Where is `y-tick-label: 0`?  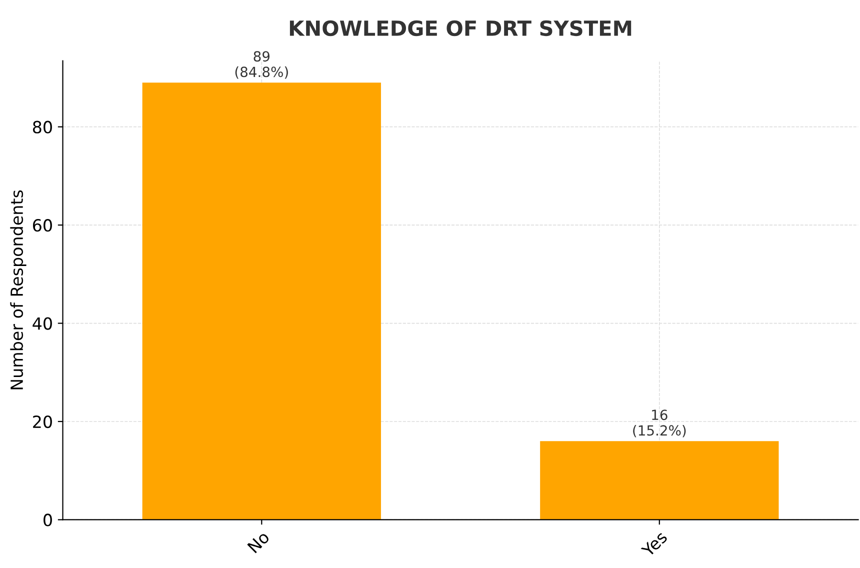
y-tick-label: 0 is located at coordinates (48, 520).